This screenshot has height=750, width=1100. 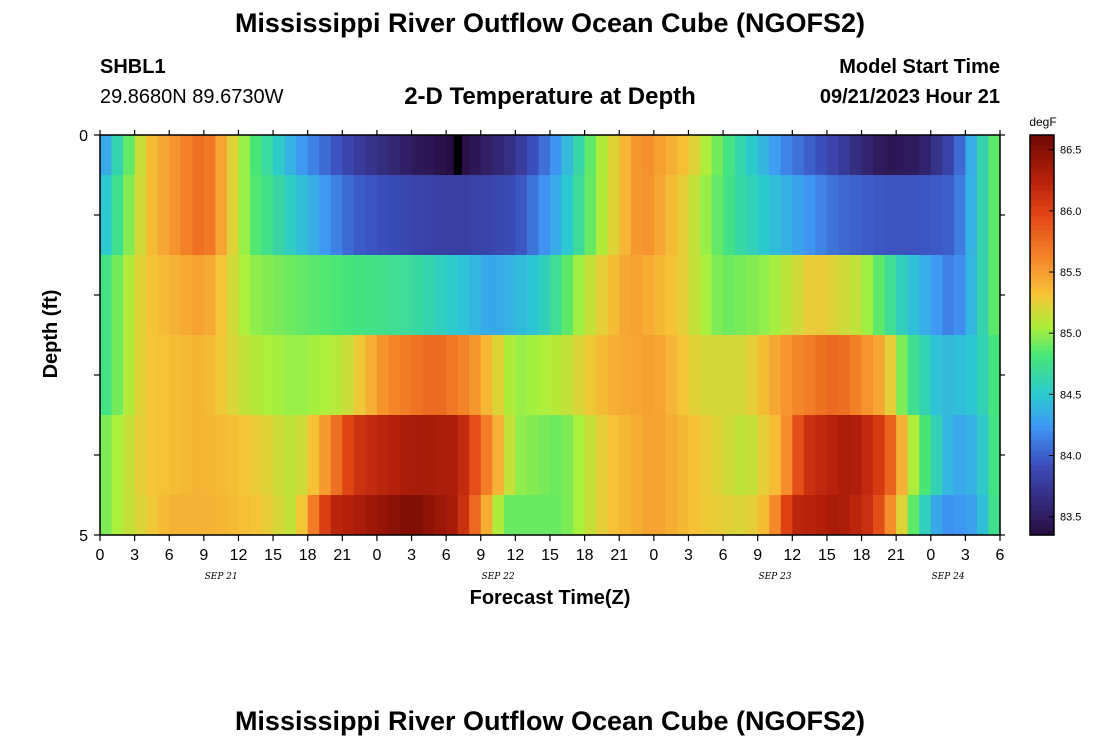 I want to click on x-tick-label: 6, so click(x=446, y=555).